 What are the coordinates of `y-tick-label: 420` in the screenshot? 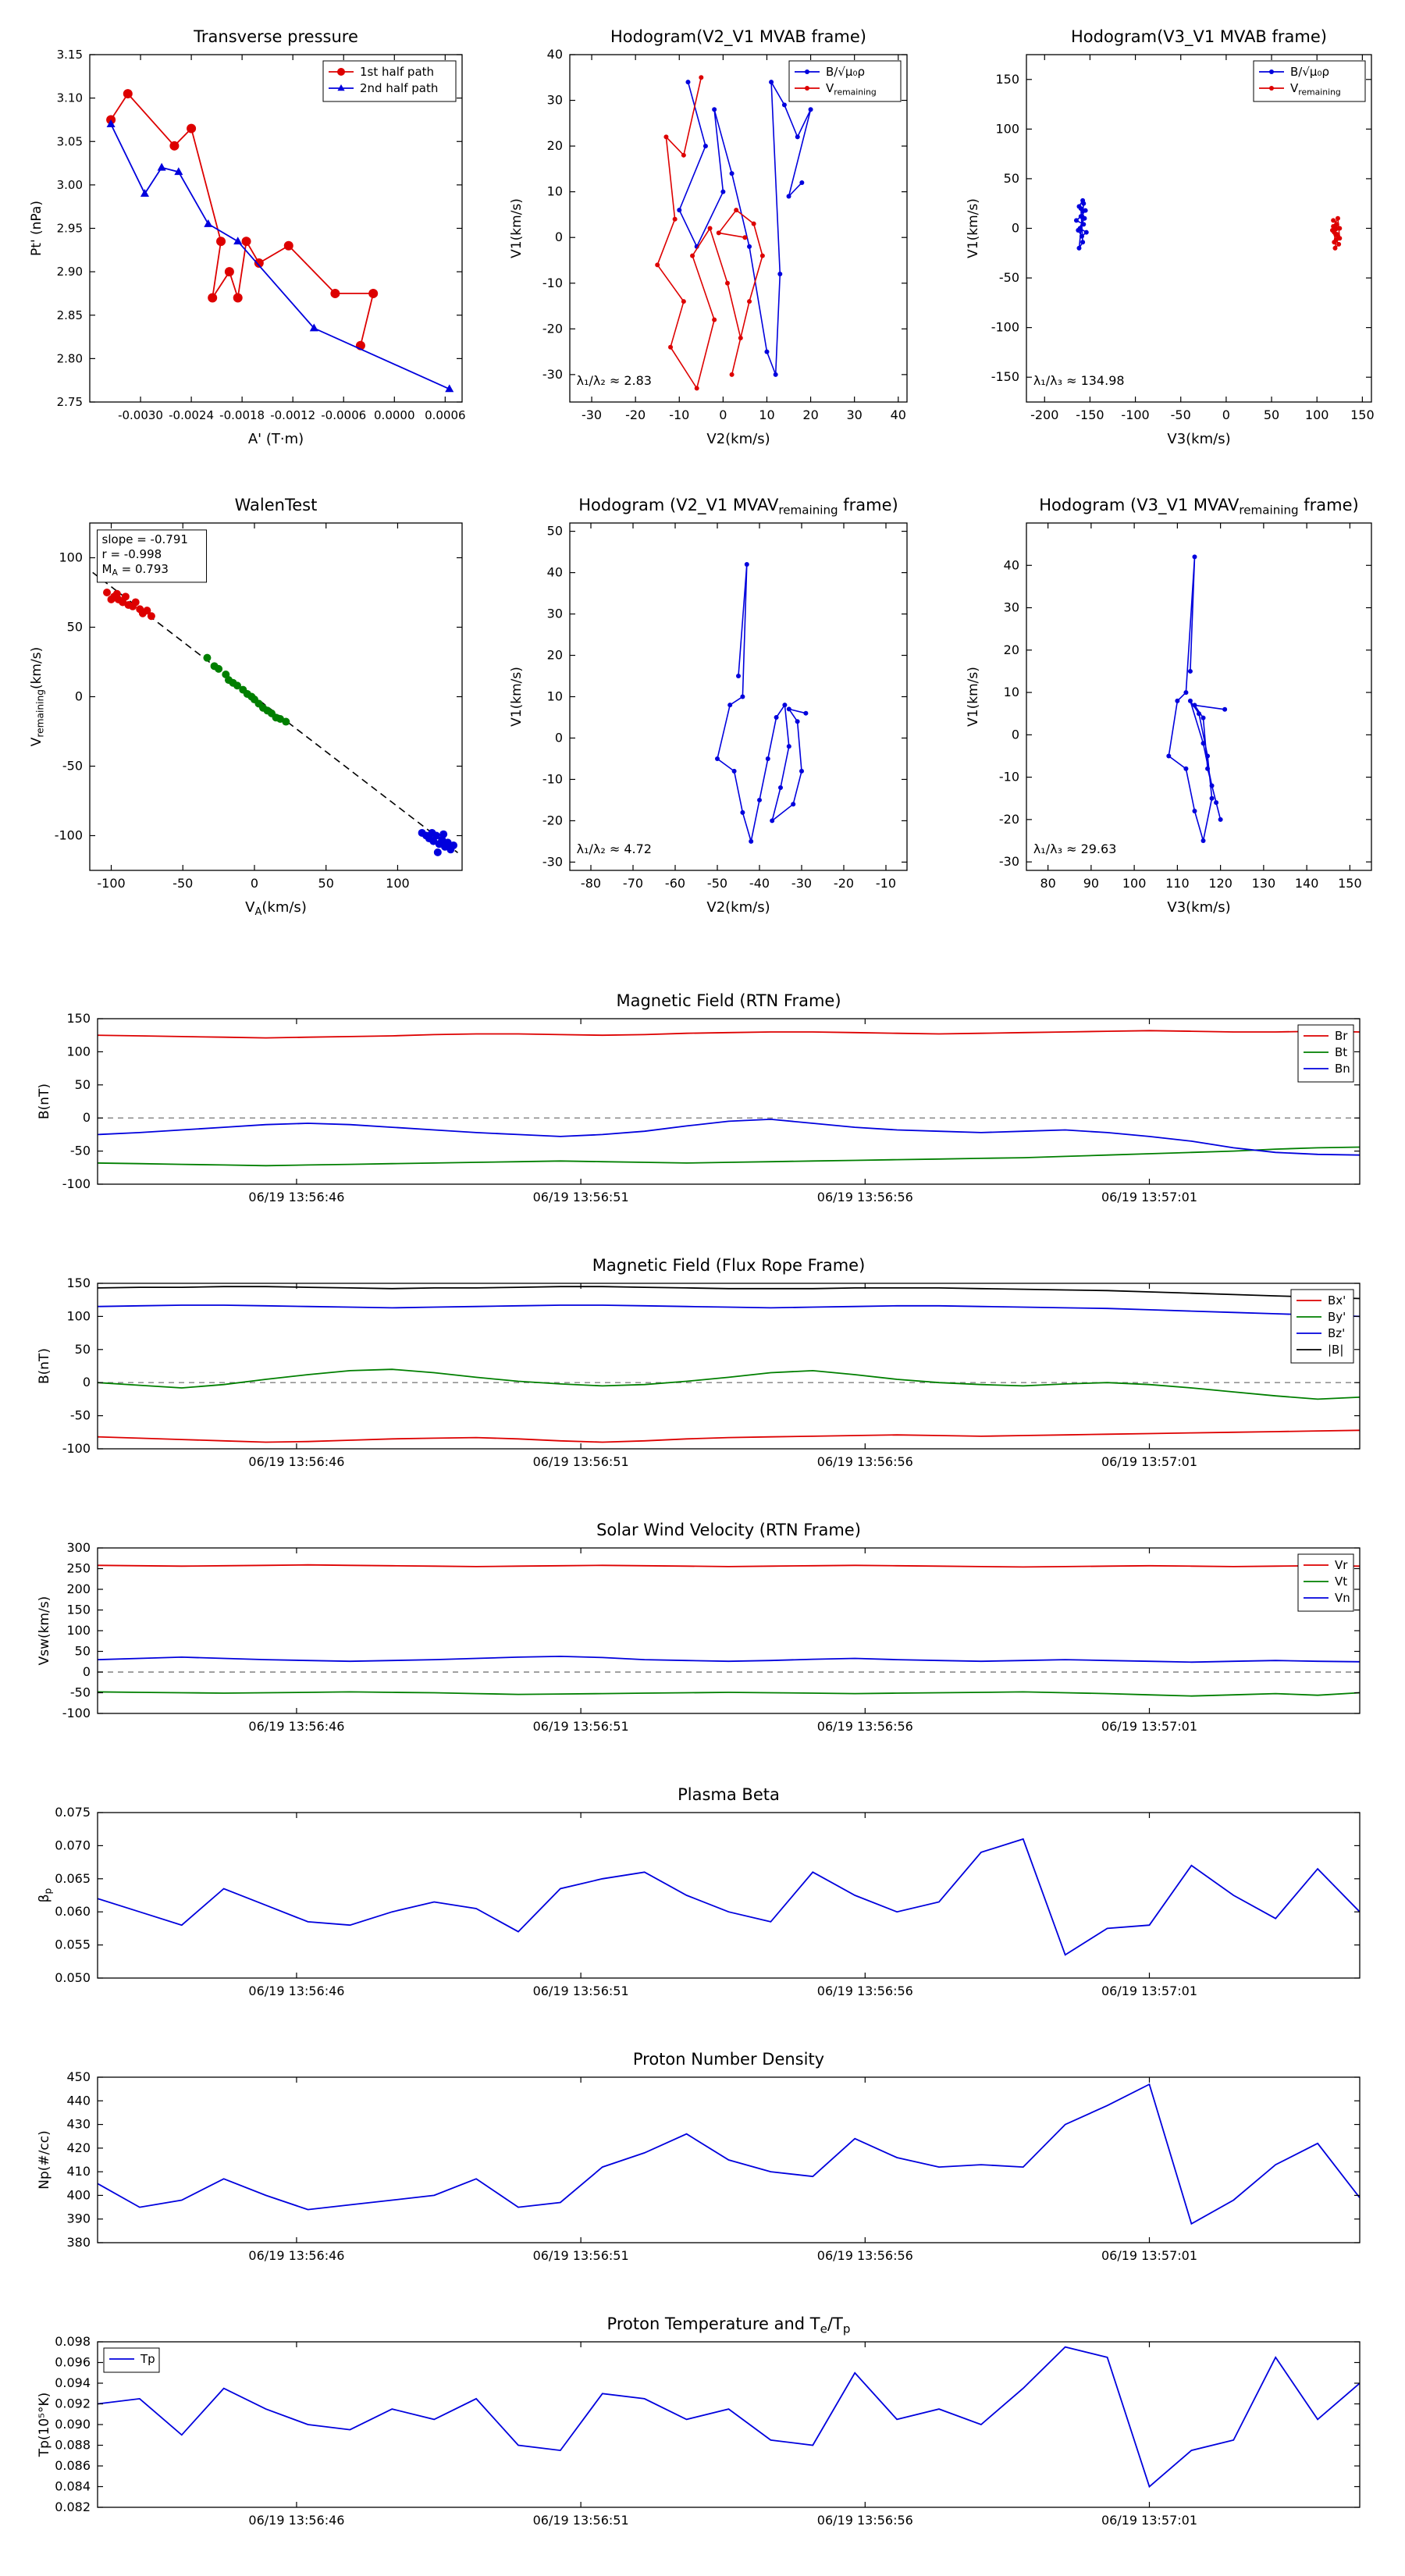 It's located at (78, 2147).